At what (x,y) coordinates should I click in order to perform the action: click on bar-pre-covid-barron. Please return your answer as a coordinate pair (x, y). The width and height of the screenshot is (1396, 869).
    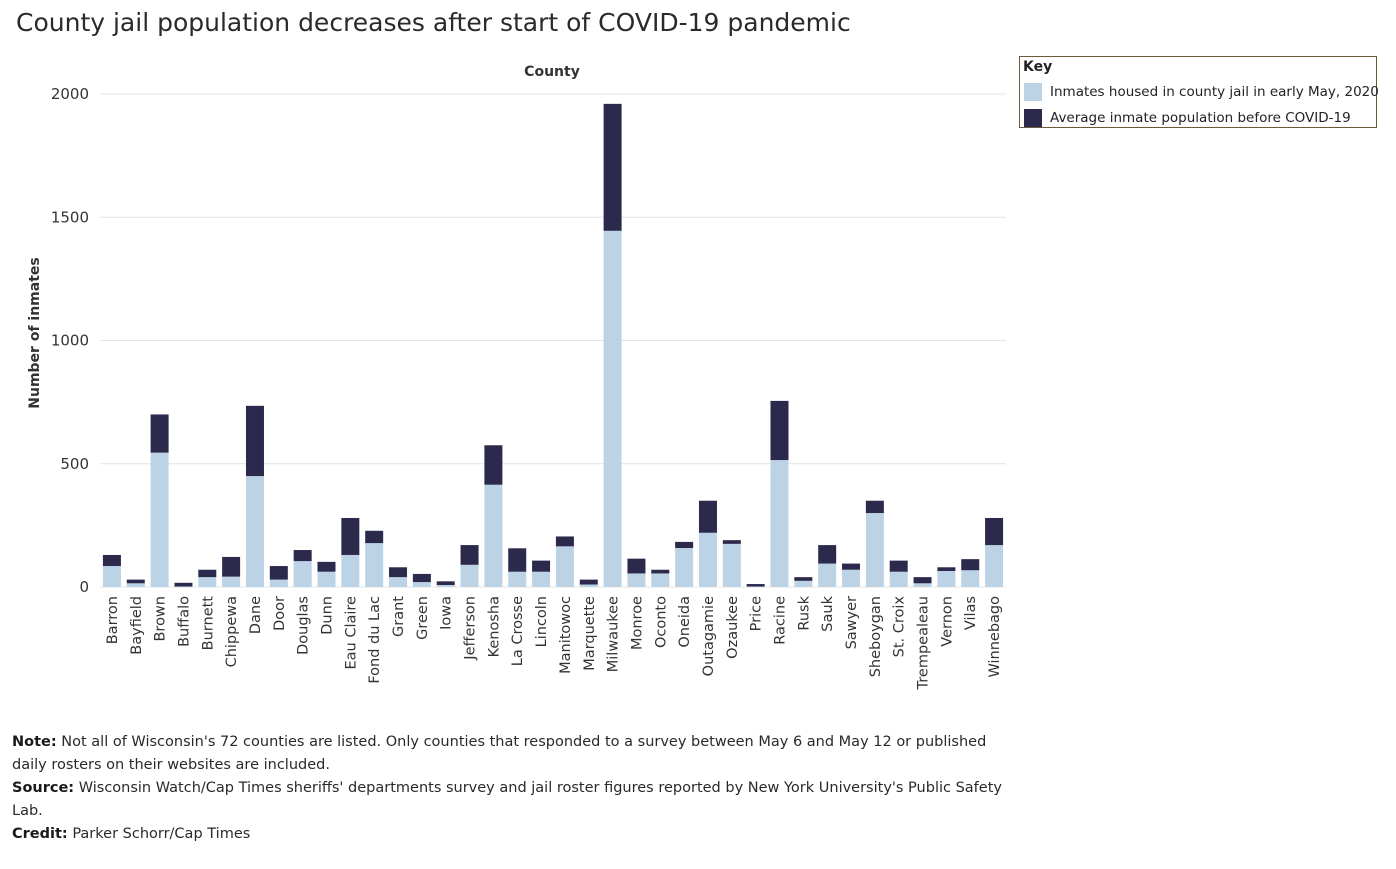
    Looking at the image, I should click on (111, 560).